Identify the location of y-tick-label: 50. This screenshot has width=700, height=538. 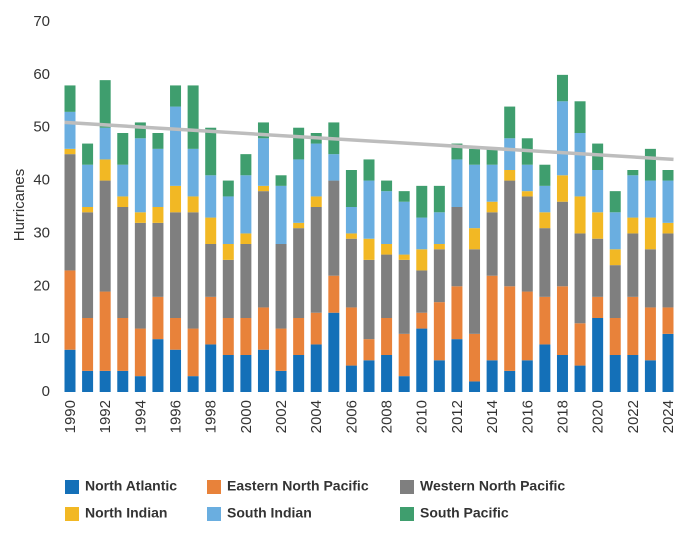
(41, 127).